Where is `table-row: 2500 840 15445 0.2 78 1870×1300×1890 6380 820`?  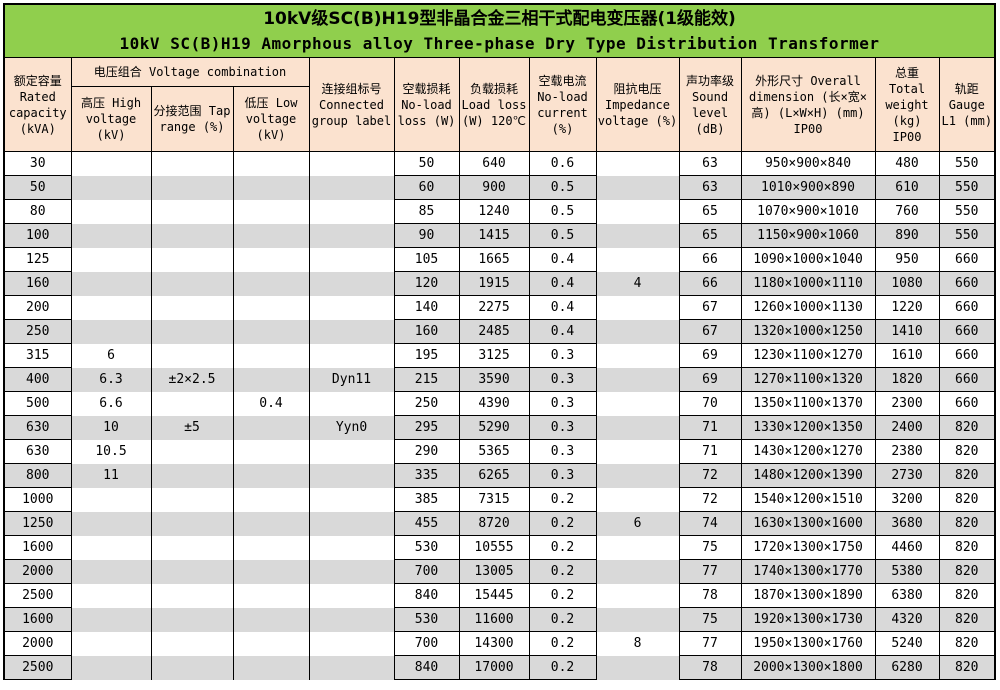 table-row: 2500 840 15445 0.2 78 1870×1300×1890 6380 820 is located at coordinates (499, 595).